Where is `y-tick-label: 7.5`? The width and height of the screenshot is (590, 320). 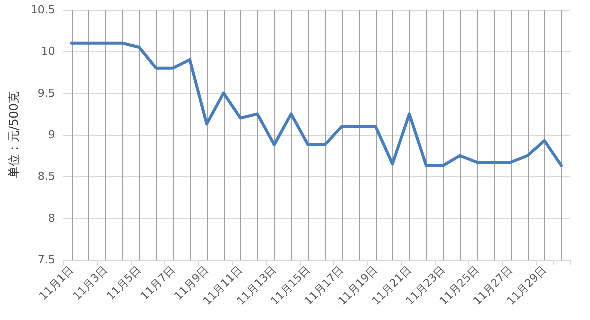 y-tick-label: 7.5 is located at coordinates (47, 260).